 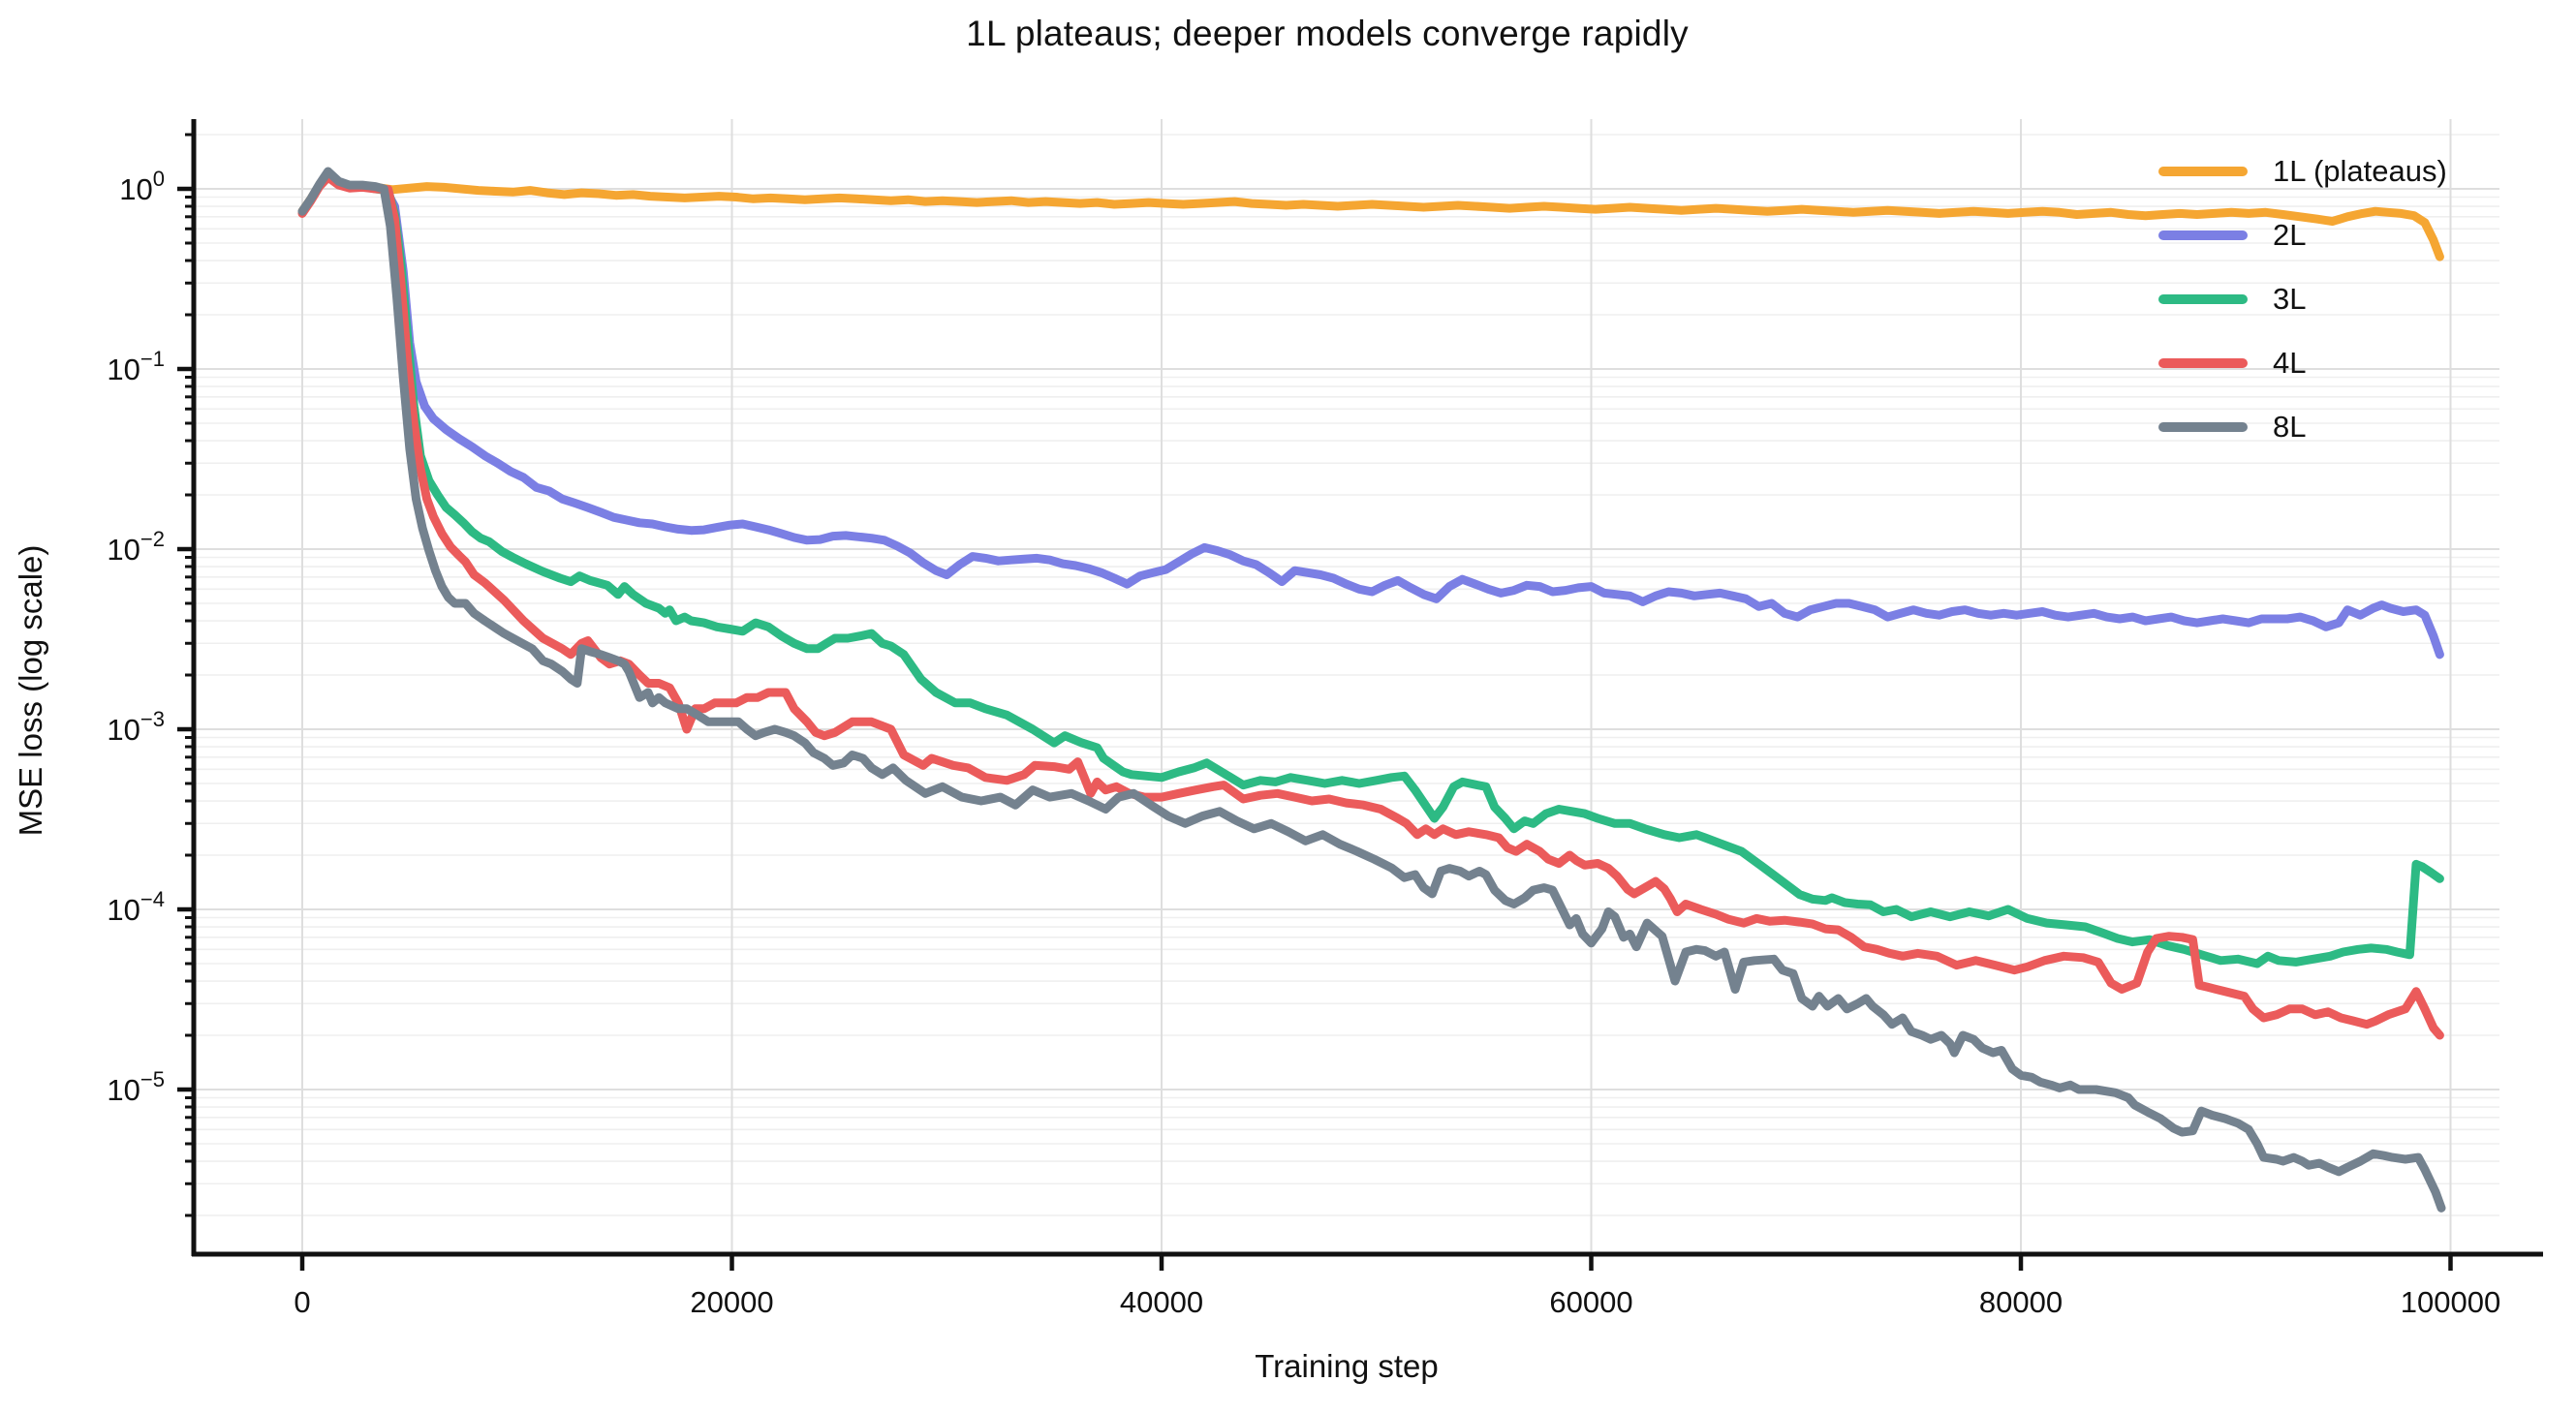 I want to click on x-tick-label: 0, so click(x=302, y=1302).